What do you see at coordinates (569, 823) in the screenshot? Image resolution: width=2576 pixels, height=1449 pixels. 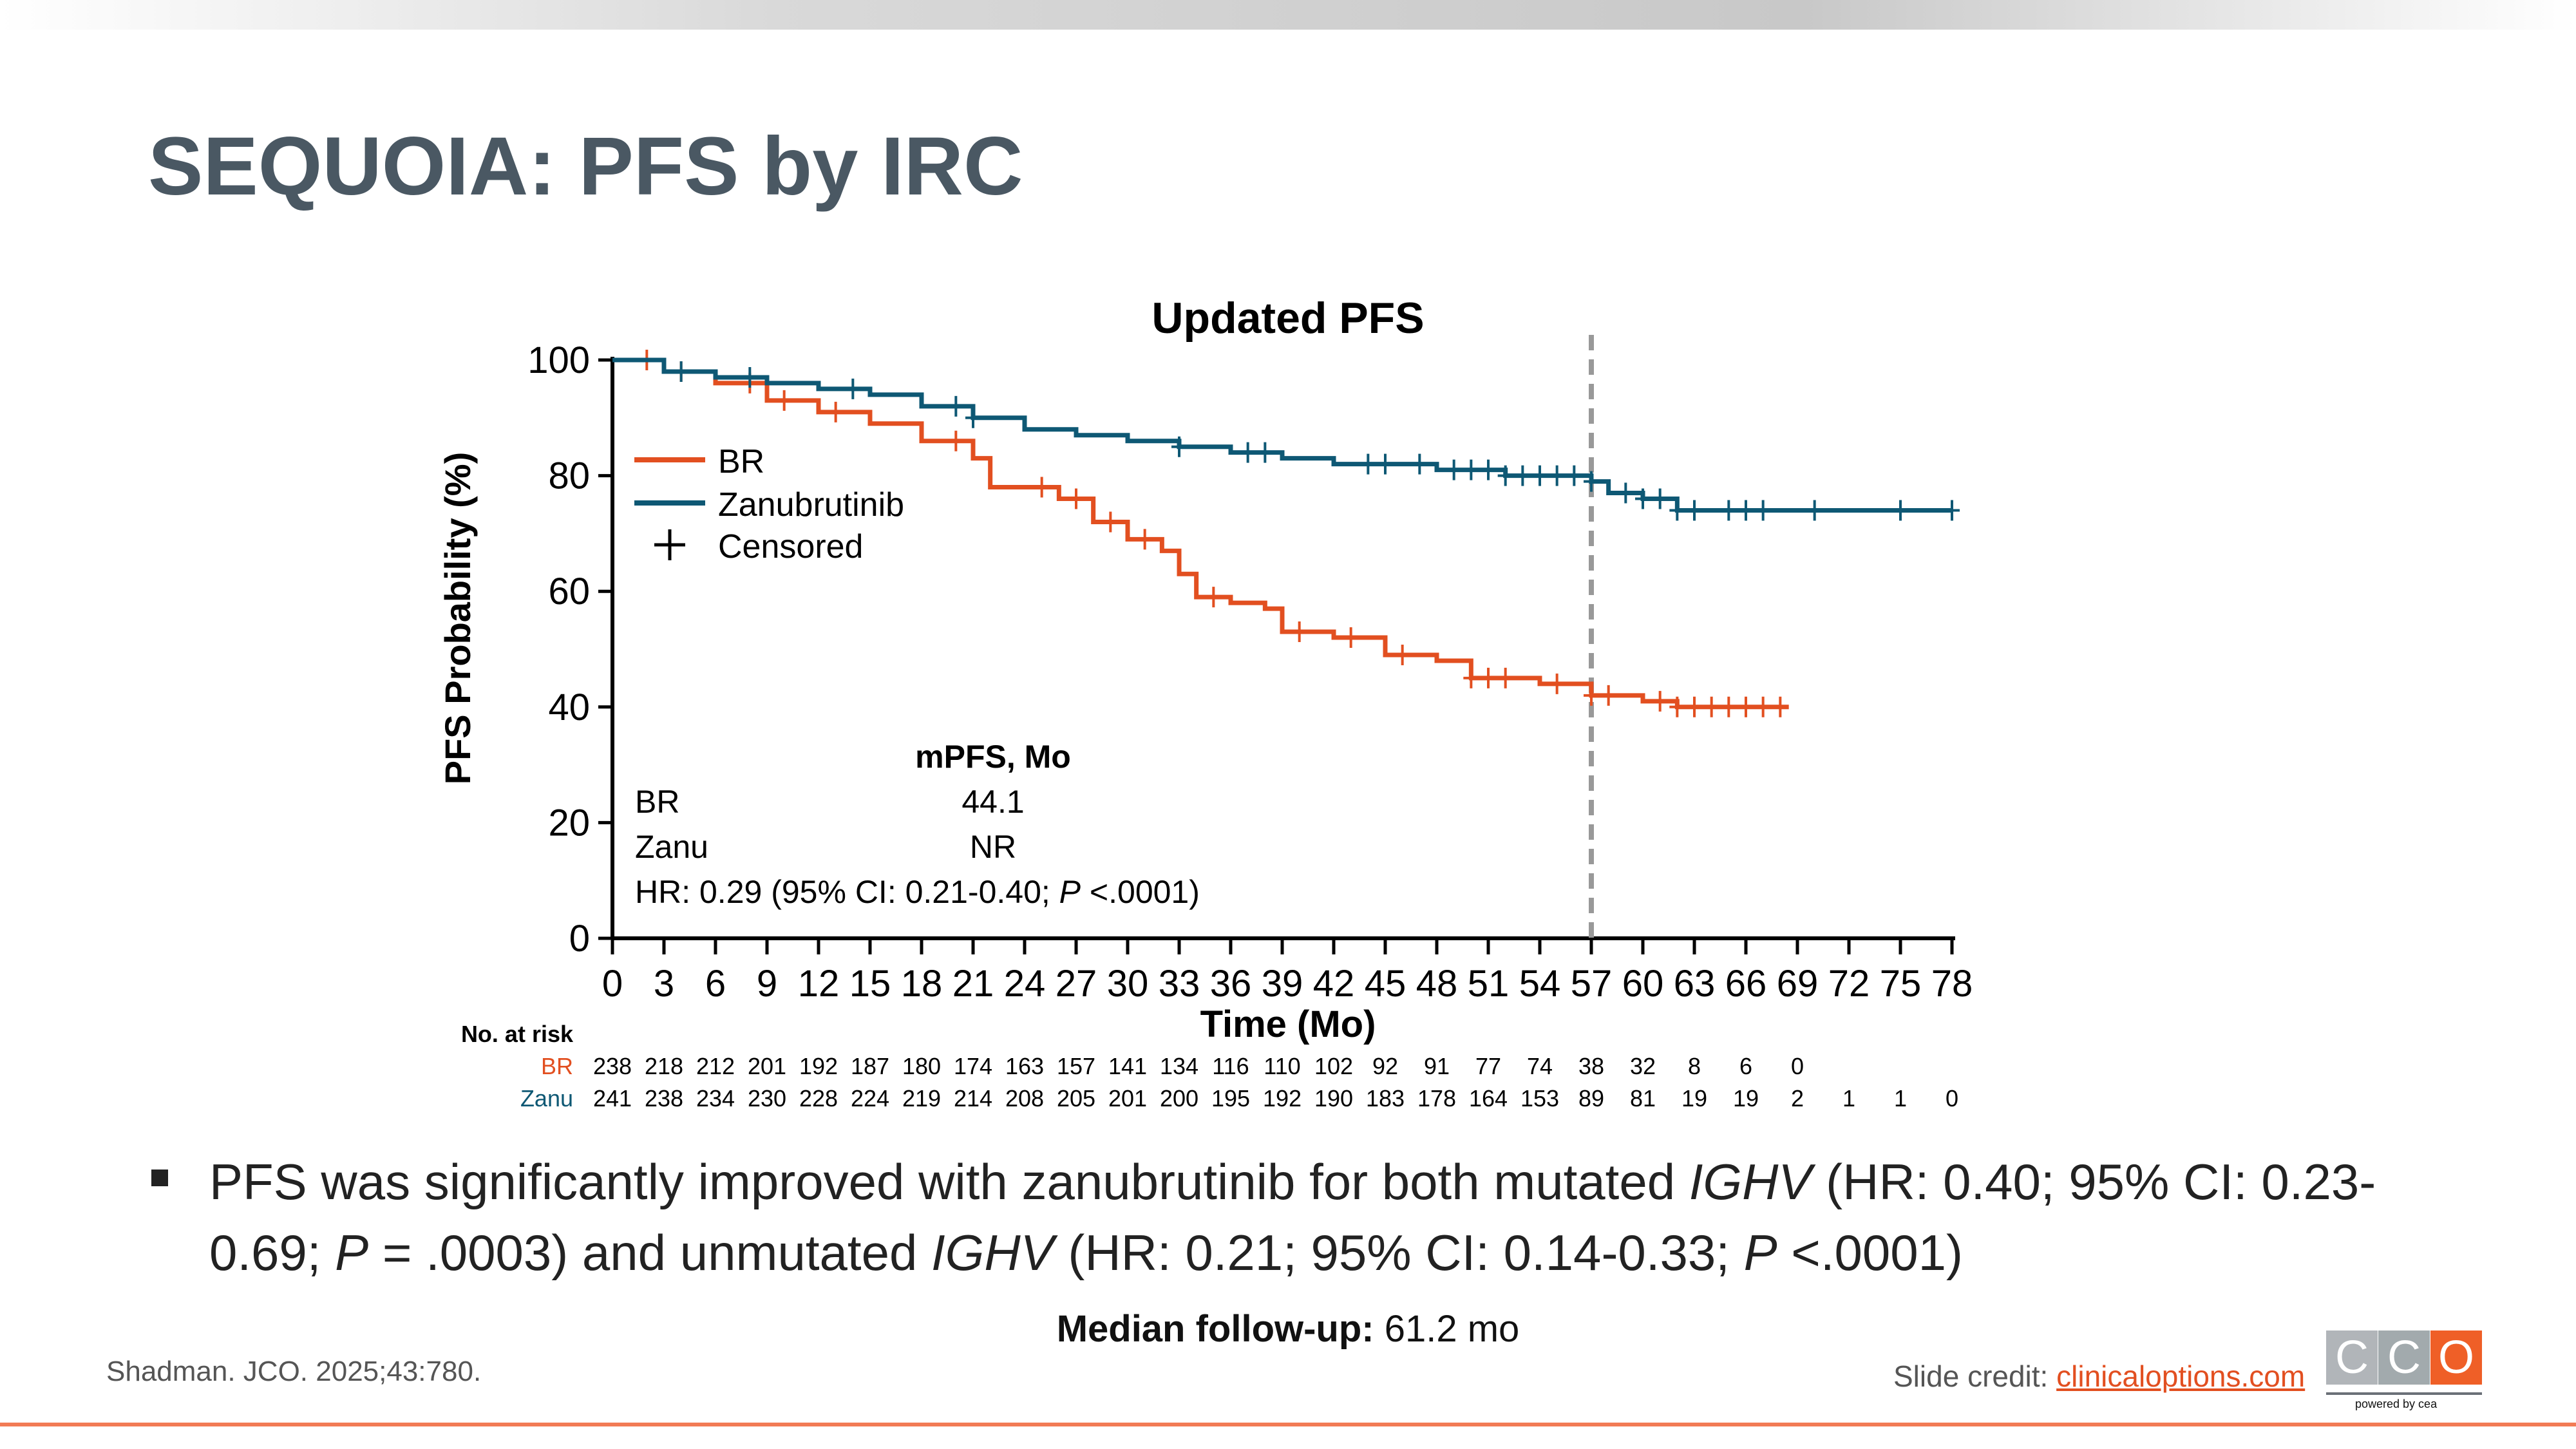 I see `y-tick-label: 20` at bounding box center [569, 823].